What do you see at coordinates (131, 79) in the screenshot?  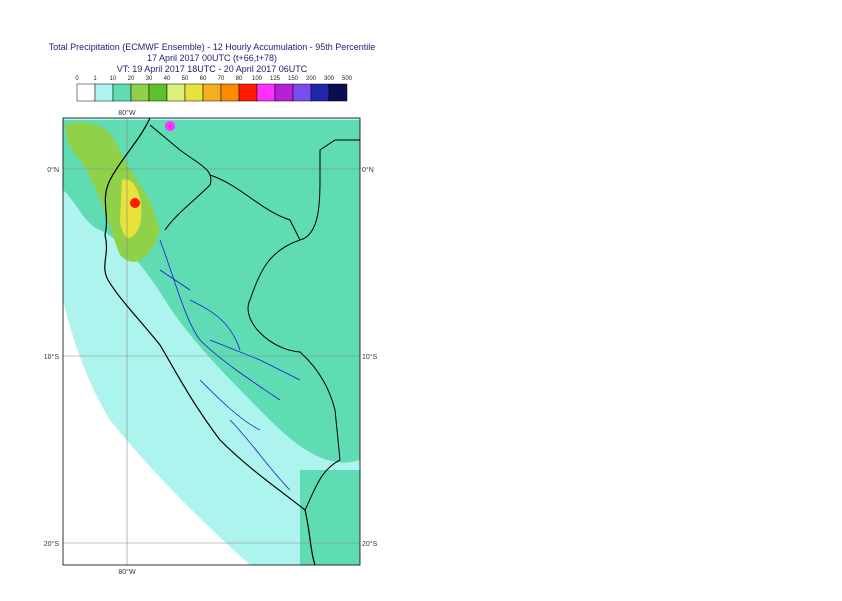 I see `colorbar-label: 20` at bounding box center [131, 79].